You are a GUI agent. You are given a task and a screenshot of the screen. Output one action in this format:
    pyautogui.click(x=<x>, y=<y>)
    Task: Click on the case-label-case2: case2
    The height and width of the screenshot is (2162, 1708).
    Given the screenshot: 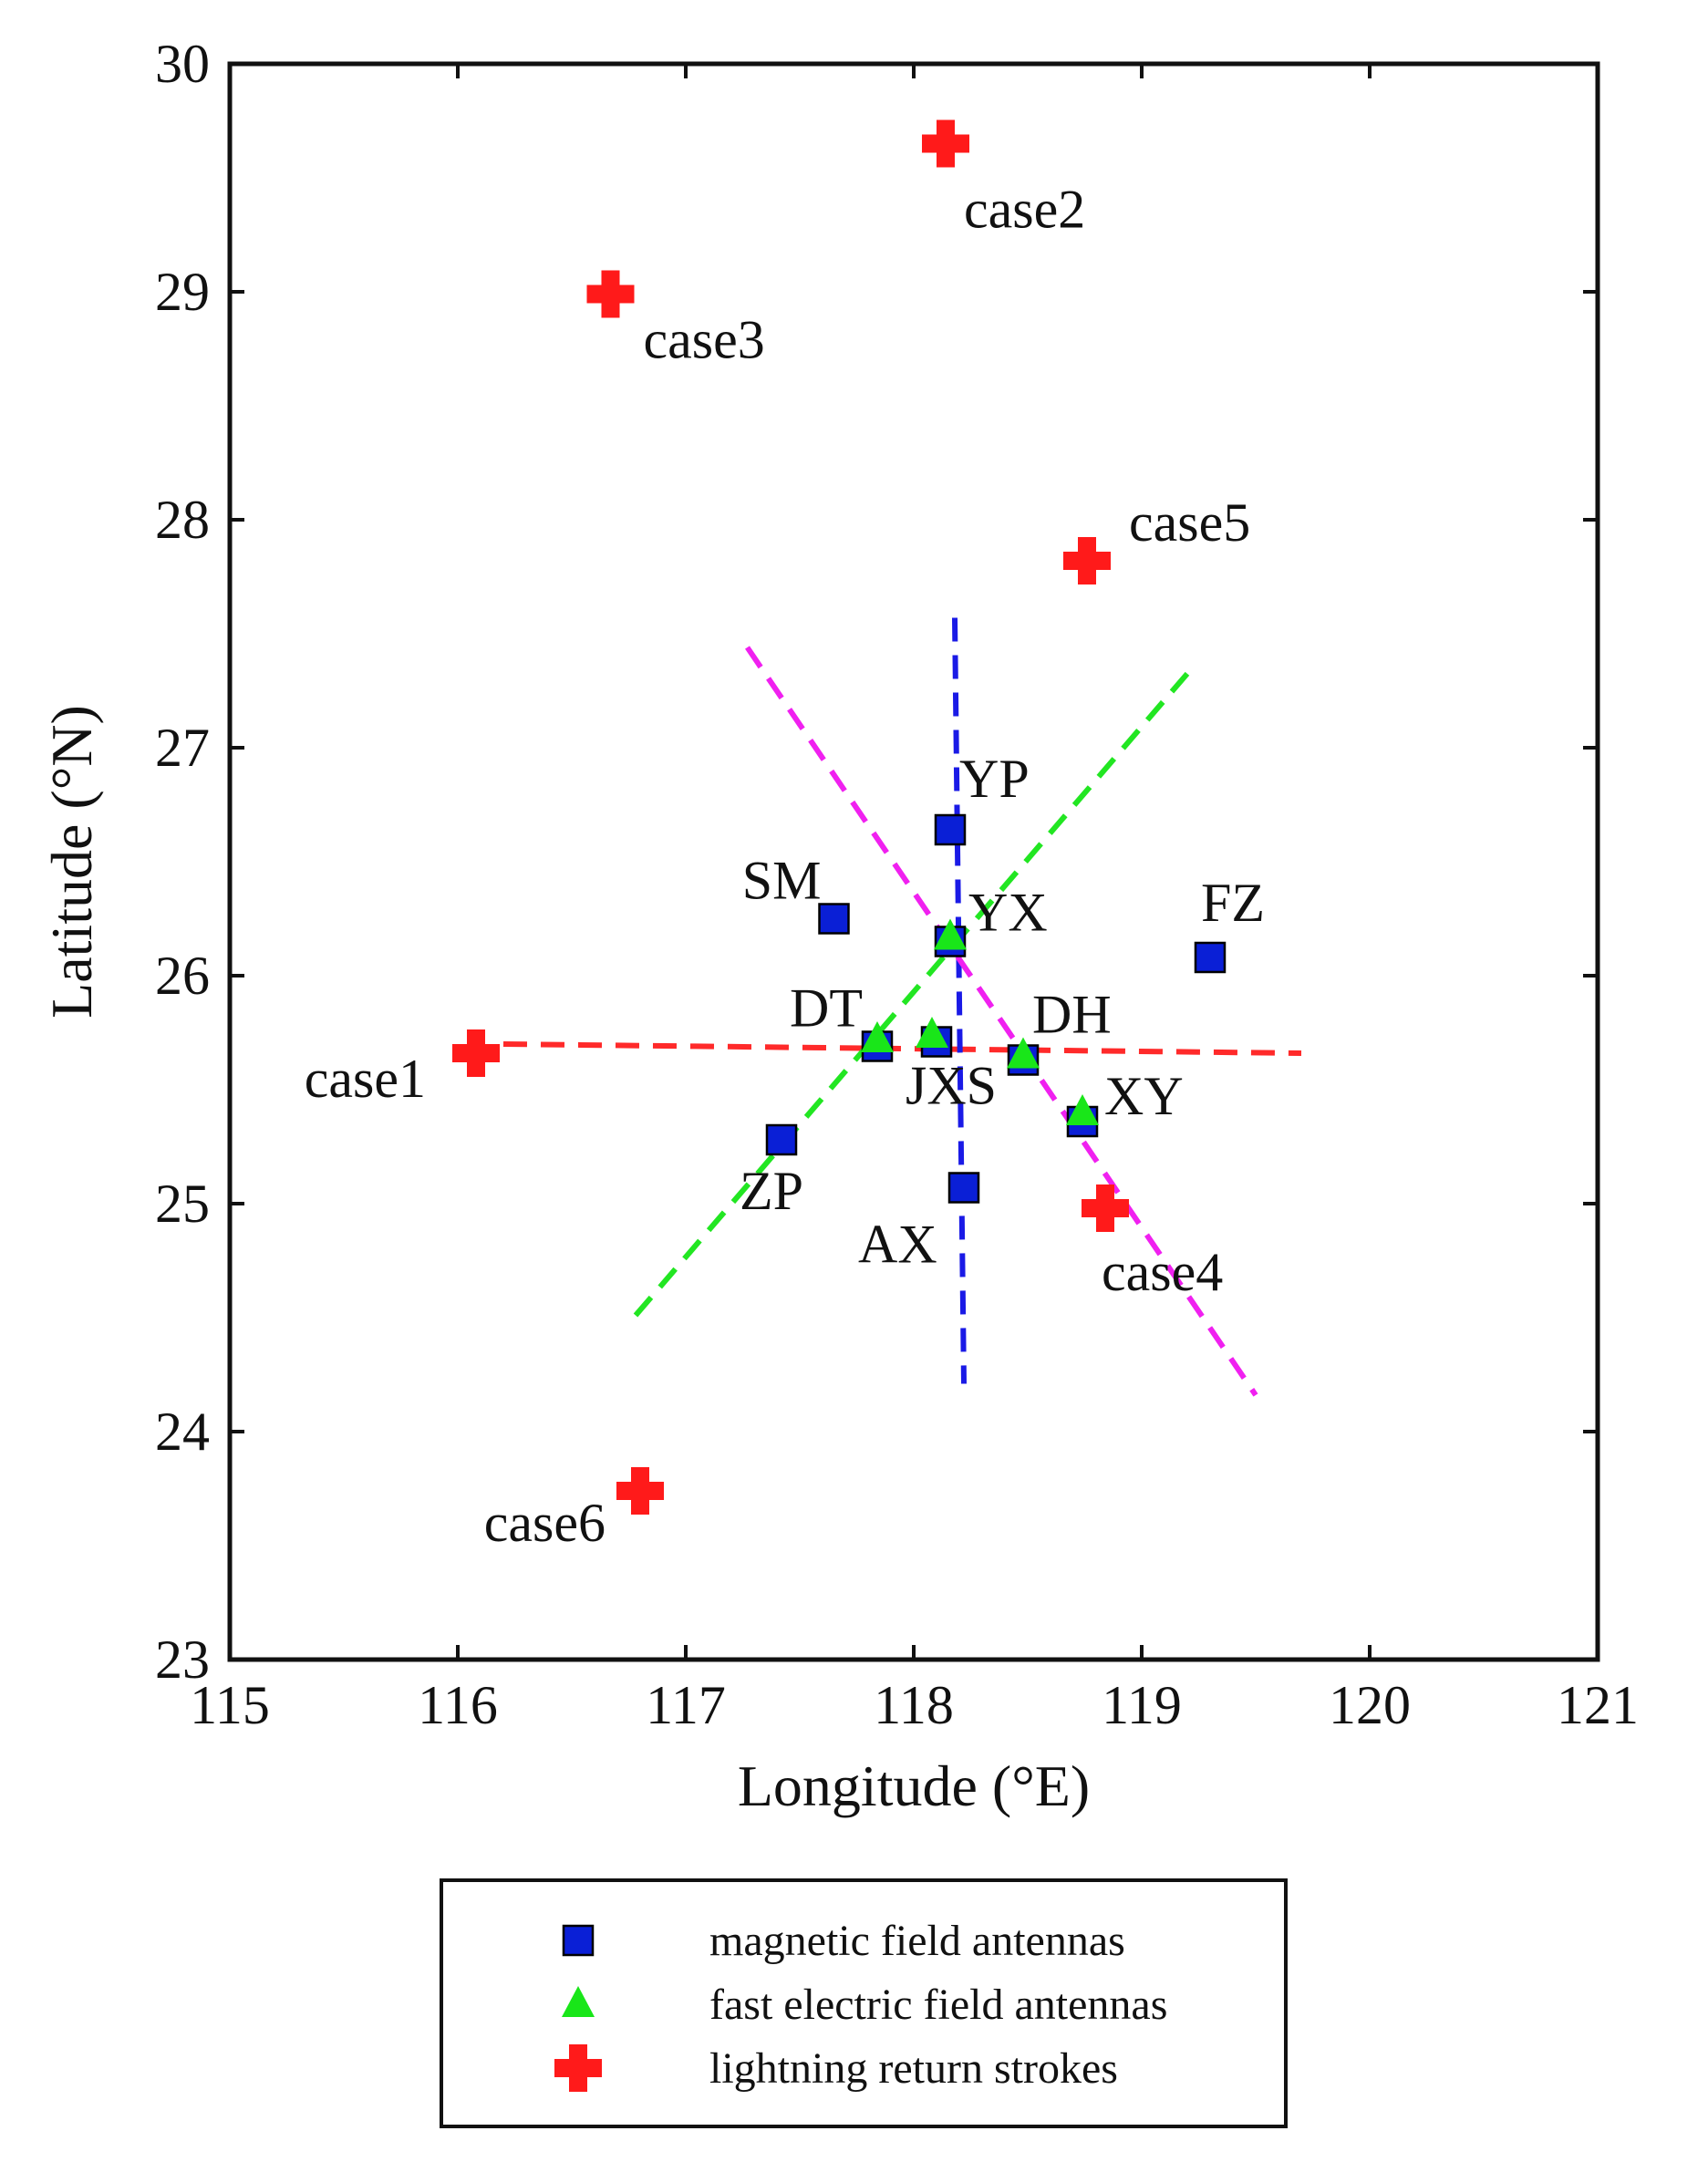 What is the action you would take?
    pyautogui.click(x=1024, y=210)
    